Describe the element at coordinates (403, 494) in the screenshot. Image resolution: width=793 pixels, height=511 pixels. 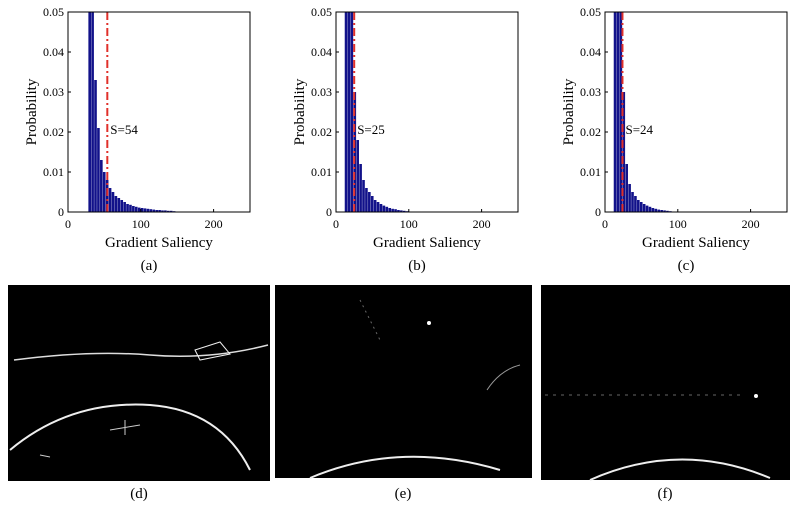
I see `image-caption: (e)` at that location.